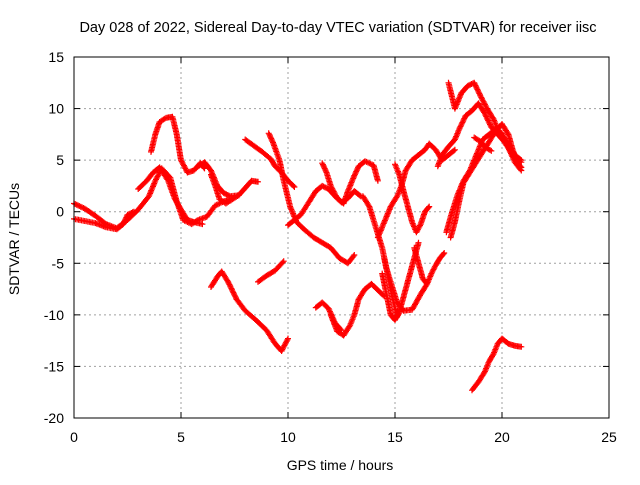 The height and width of the screenshot is (485, 640). Describe the element at coordinates (56, 109) in the screenshot. I see `y-tick-label: 10` at that location.